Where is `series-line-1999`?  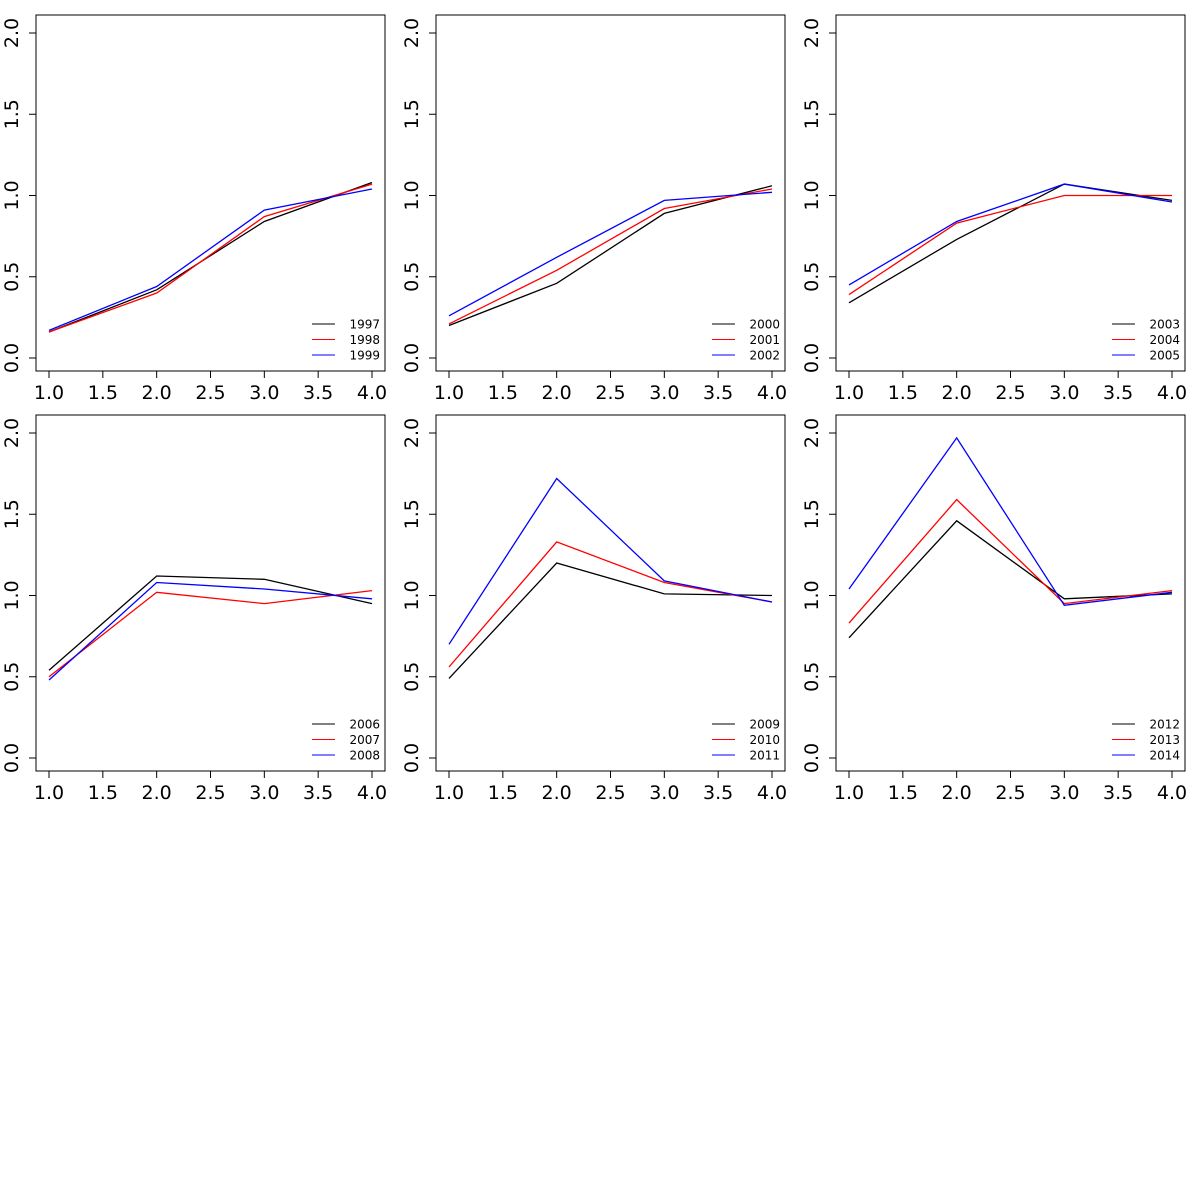
series-line-1999 is located at coordinates (210, 260).